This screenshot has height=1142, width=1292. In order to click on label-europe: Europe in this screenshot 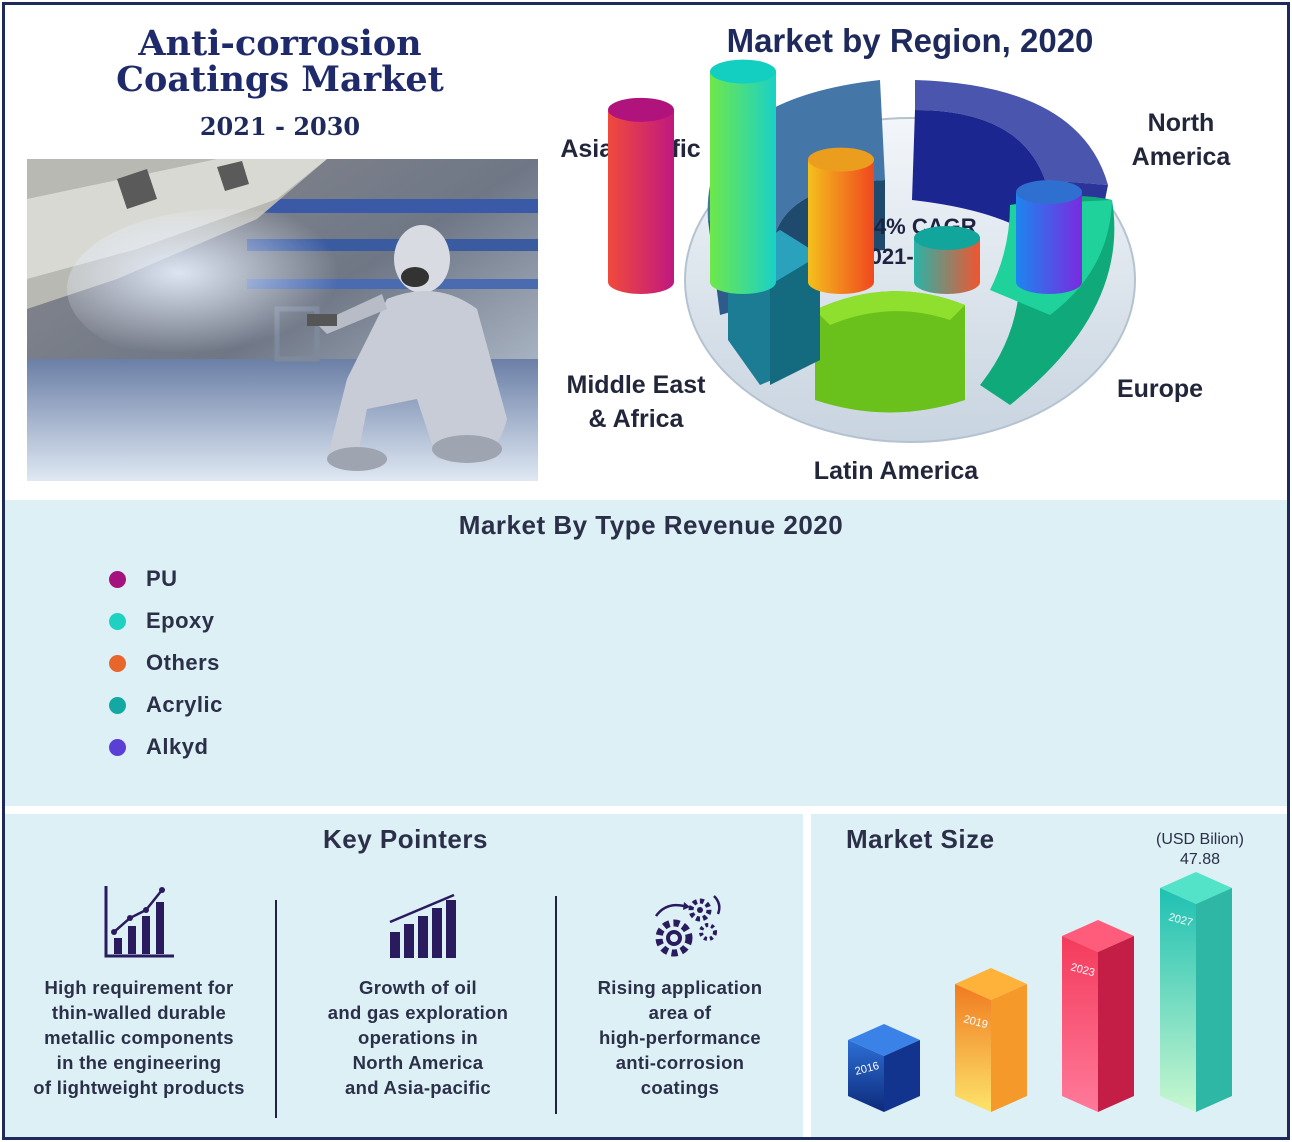, I will do `click(1160, 389)`.